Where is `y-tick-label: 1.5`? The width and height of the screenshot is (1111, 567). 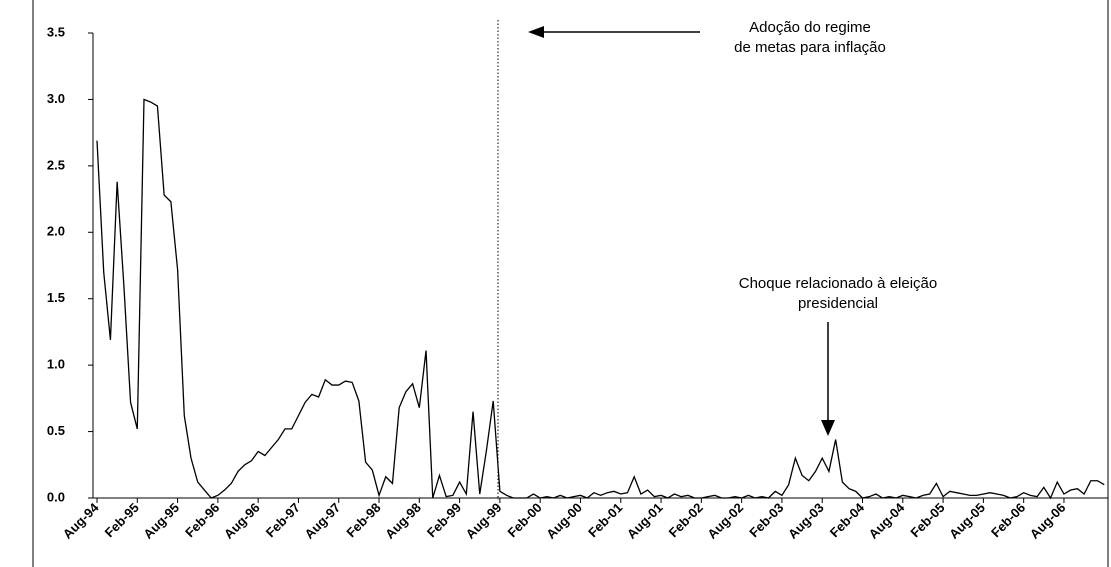 y-tick-label: 1.5 is located at coordinates (56, 297).